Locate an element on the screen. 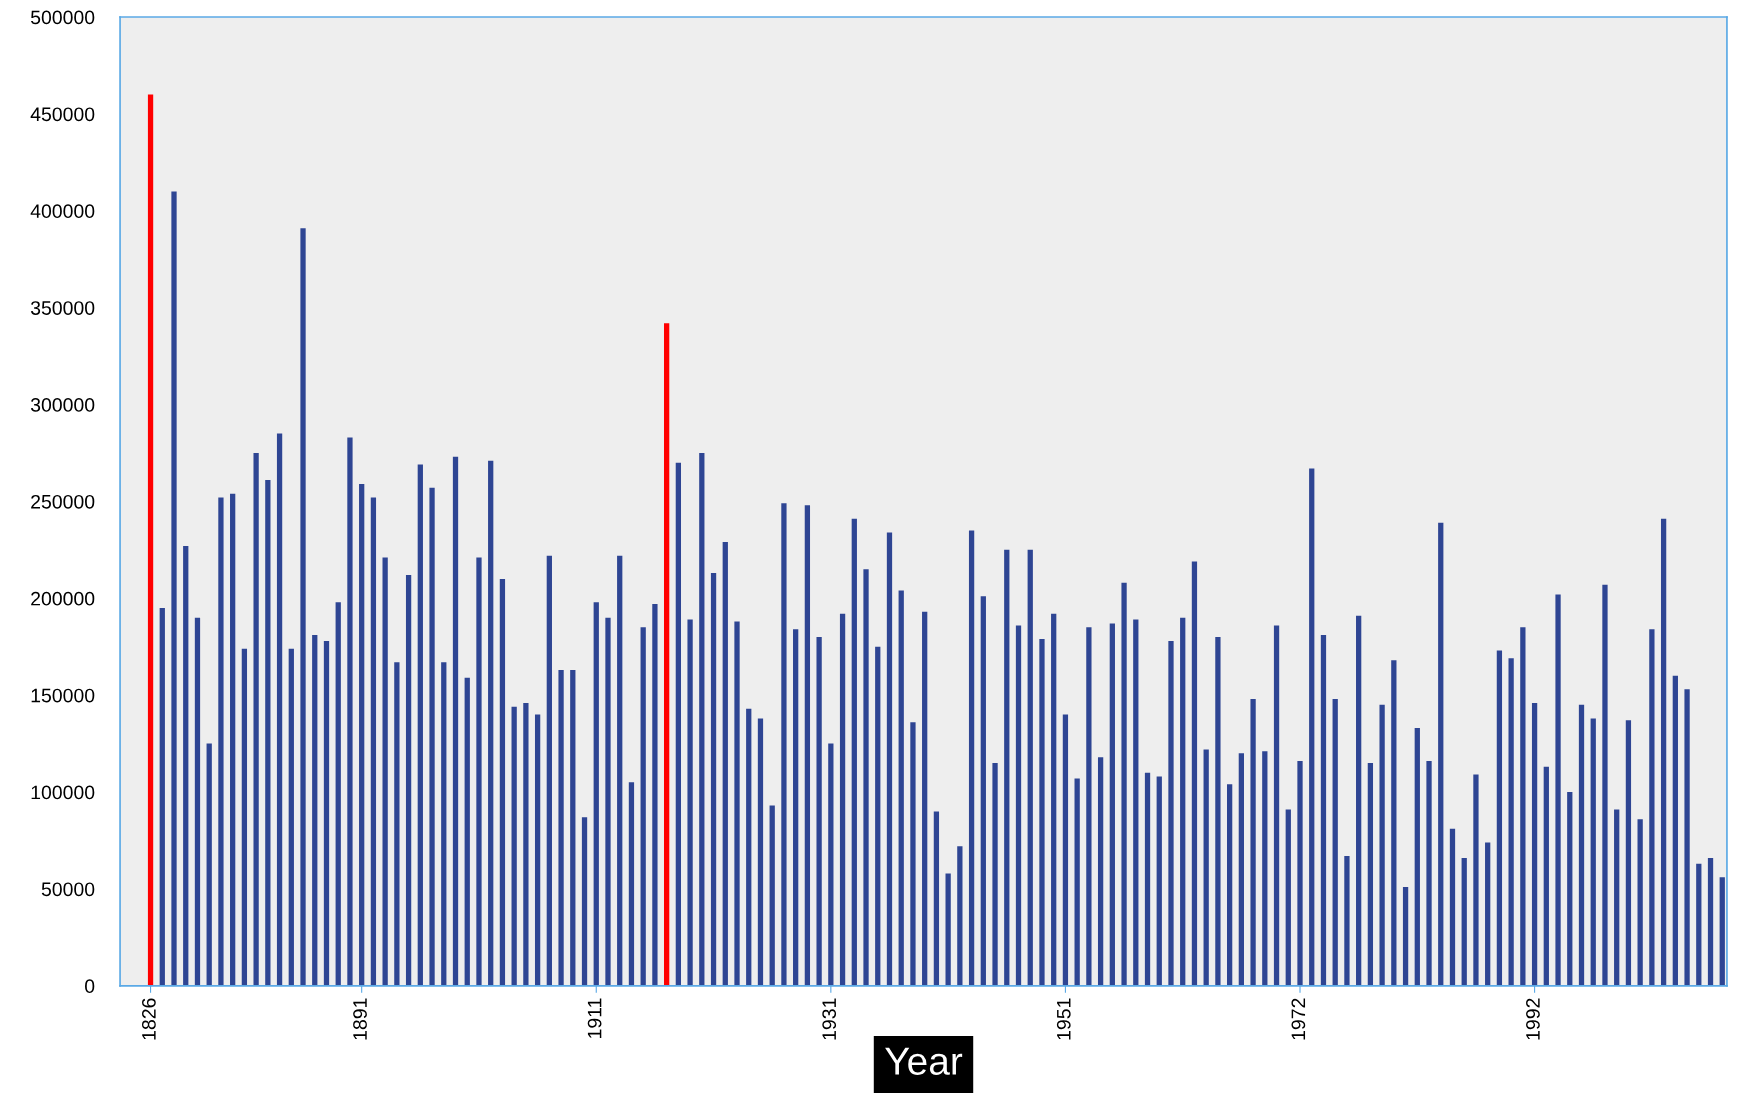 This screenshot has width=1740, height=1099. x-tick-label: 1911 is located at coordinates (594, 1018).